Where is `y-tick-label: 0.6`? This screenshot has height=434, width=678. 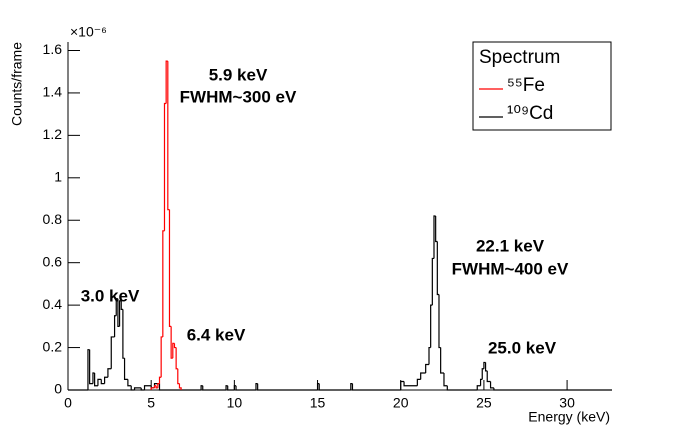 y-tick-label: 0.6 is located at coordinates (53, 261).